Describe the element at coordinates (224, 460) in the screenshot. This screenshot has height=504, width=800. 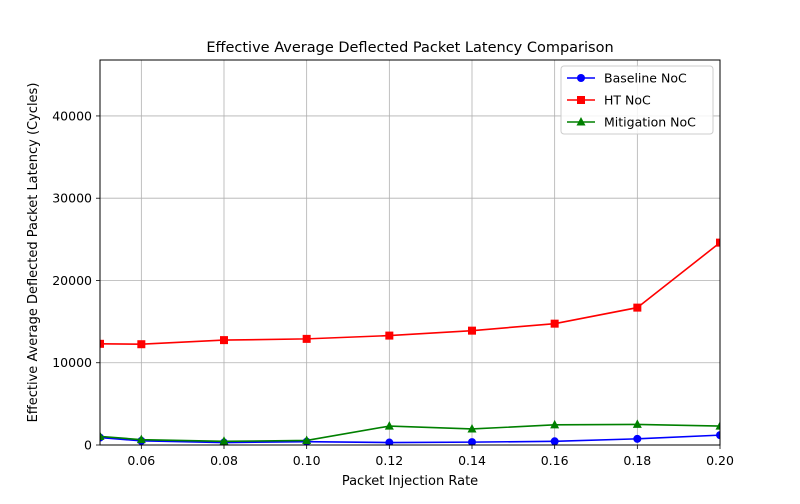
I see `x-tick-label: 0.08` at that location.